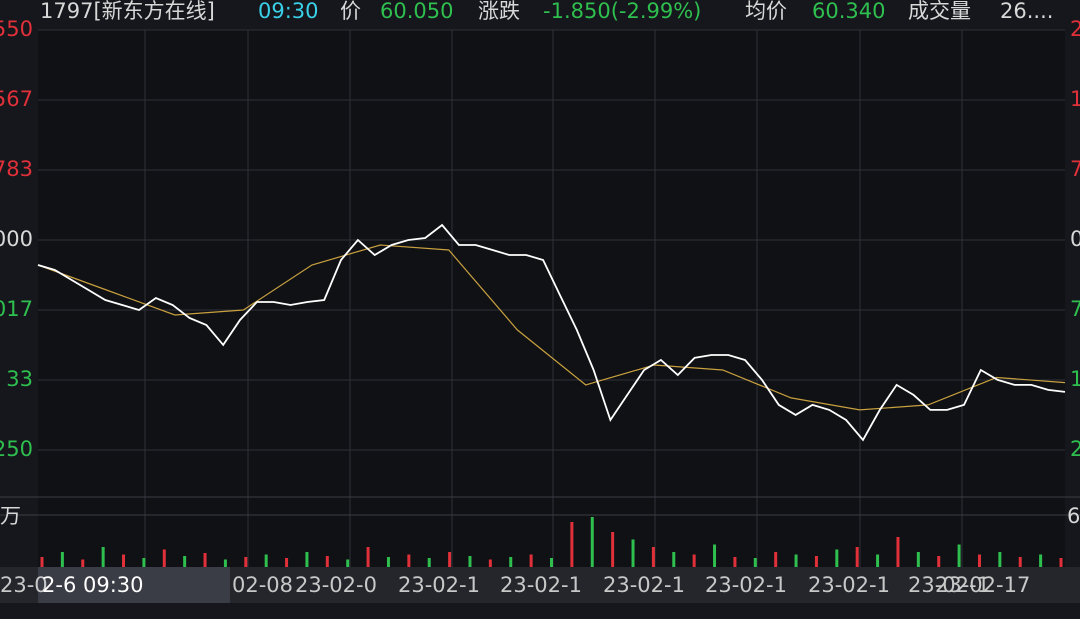 This screenshot has height=619, width=1080. I want to click on y-tick-label: 550, so click(16, 29).